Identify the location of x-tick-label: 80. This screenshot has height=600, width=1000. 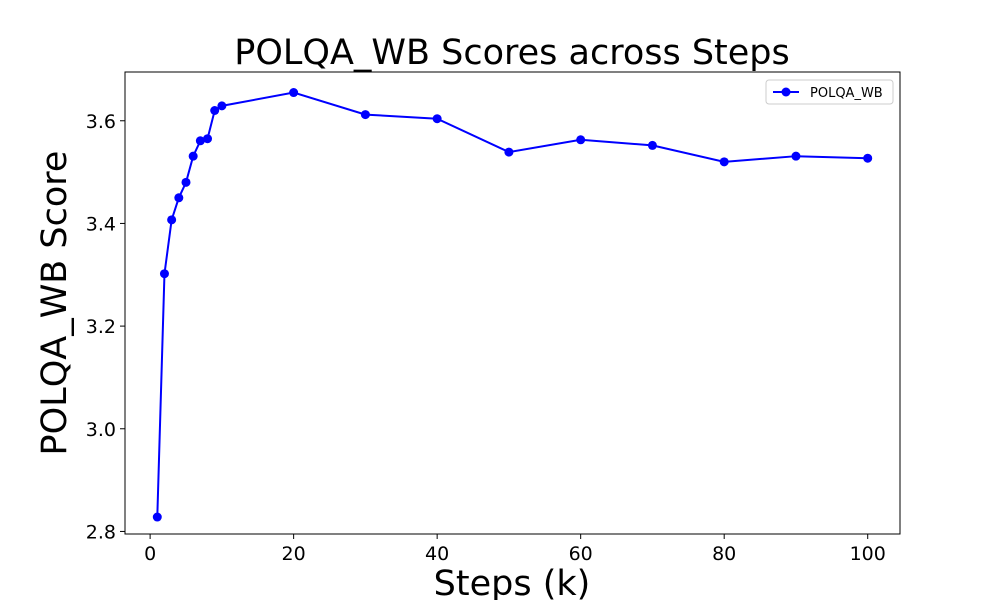
(724, 554).